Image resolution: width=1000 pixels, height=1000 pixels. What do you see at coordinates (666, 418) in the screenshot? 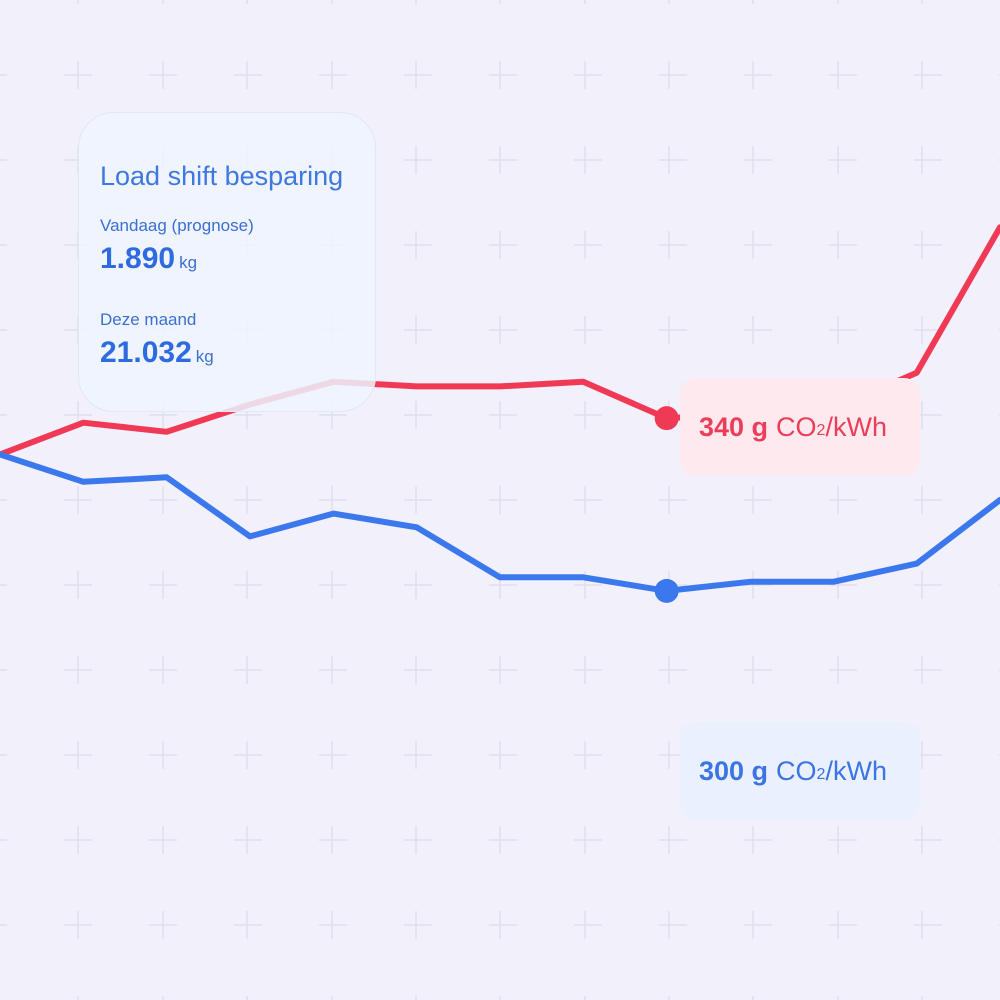
I see `red-series-highlight-point` at bounding box center [666, 418].